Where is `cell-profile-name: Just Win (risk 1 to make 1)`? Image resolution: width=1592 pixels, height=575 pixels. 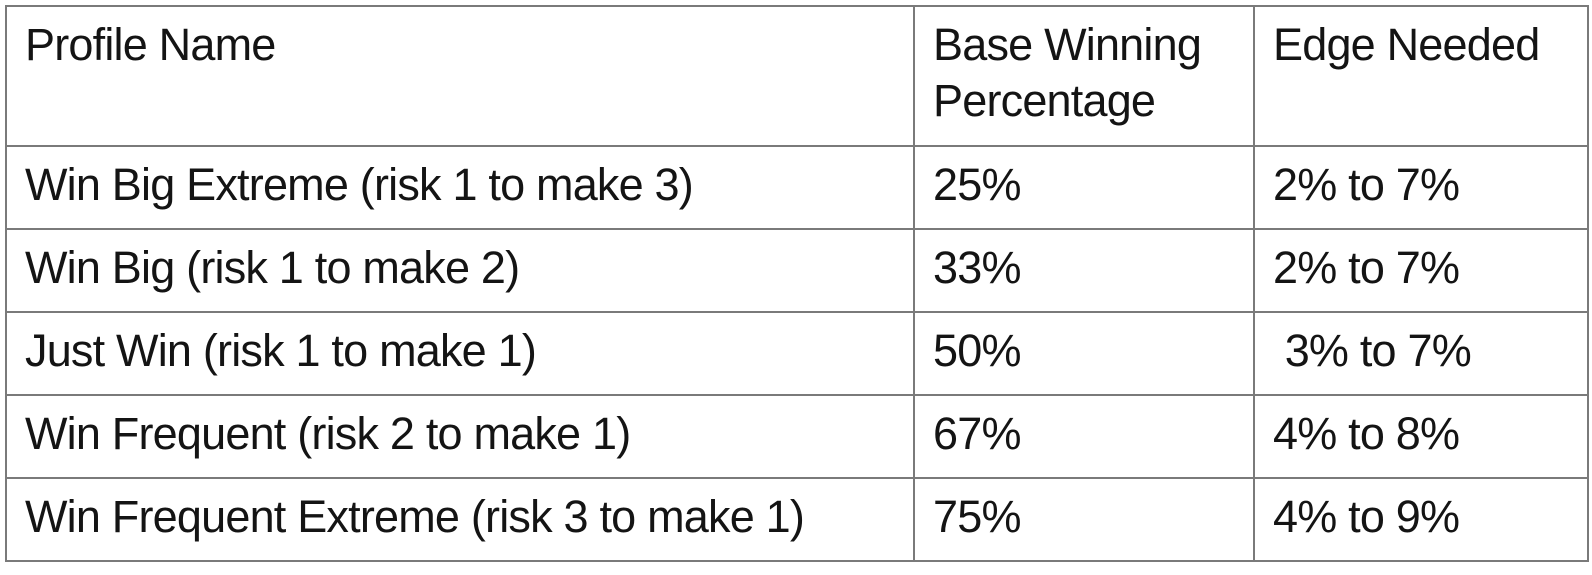 cell-profile-name: Just Win (risk 1 to make 1) is located at coordinates (460, 353).